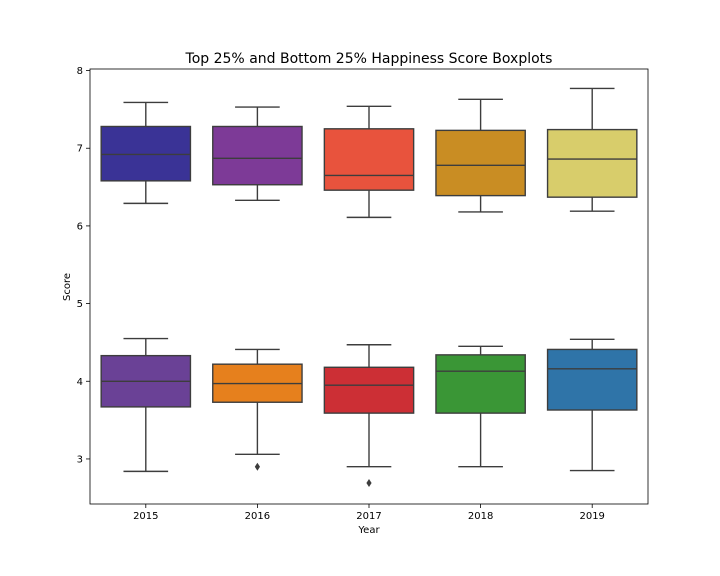 The width and height of the screenshot is (720, 576). What do you see at coordinates (80, 459) in the screenshot?
I see `y-tick-label: 3` at bounding box center [80, 459].